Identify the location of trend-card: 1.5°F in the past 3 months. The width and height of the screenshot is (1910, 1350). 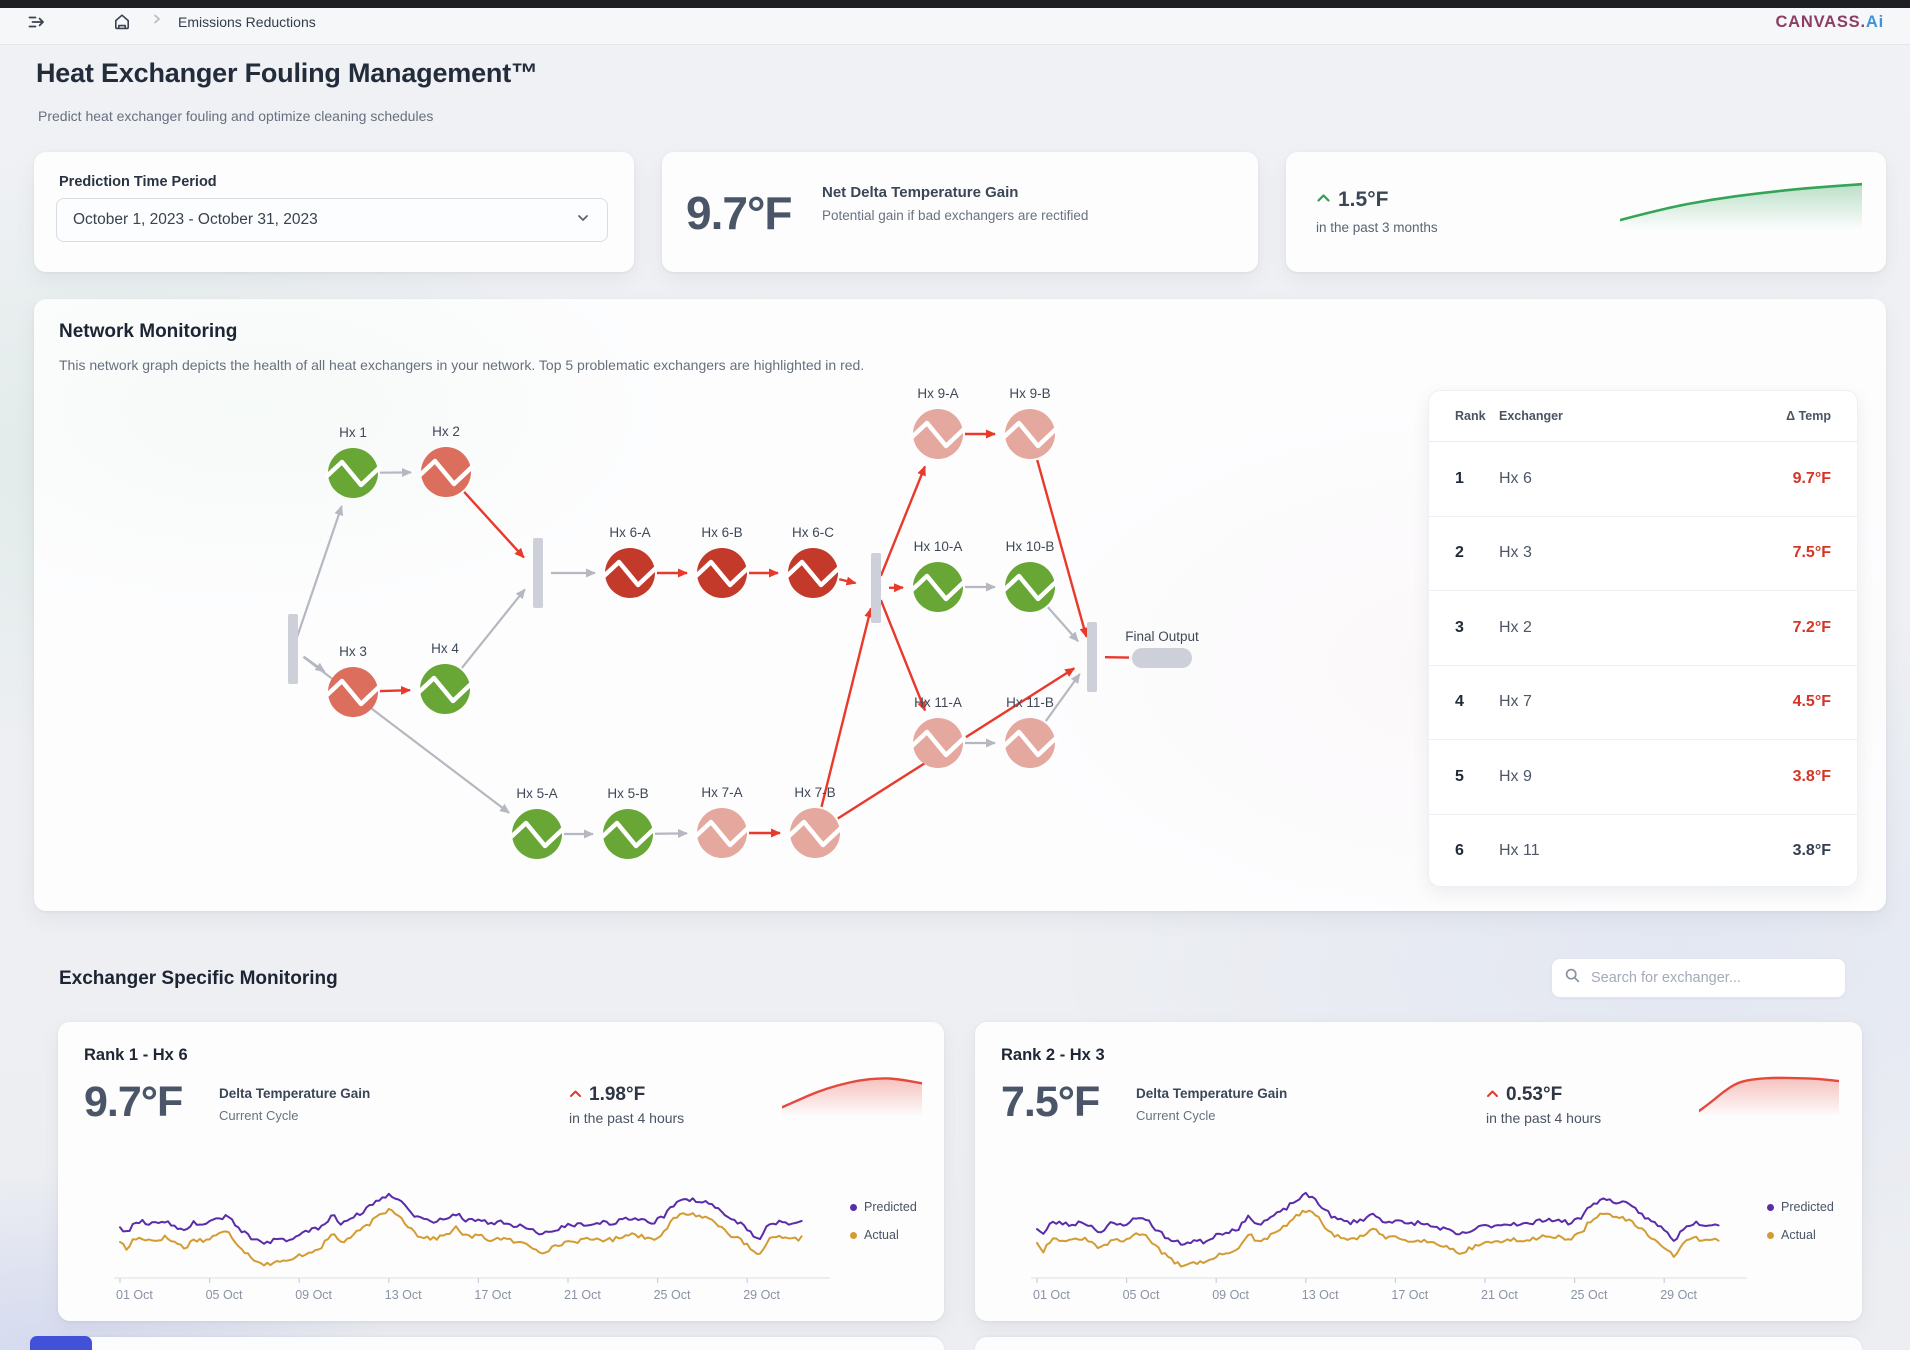
(1586, 212).